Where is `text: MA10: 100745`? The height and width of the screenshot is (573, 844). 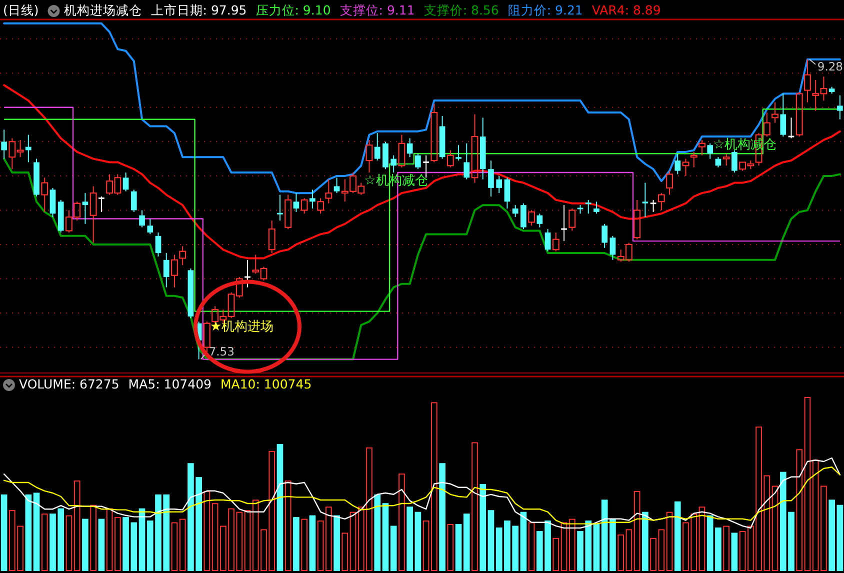
text: MA10: 100745 is located at coordinates (266, 384).